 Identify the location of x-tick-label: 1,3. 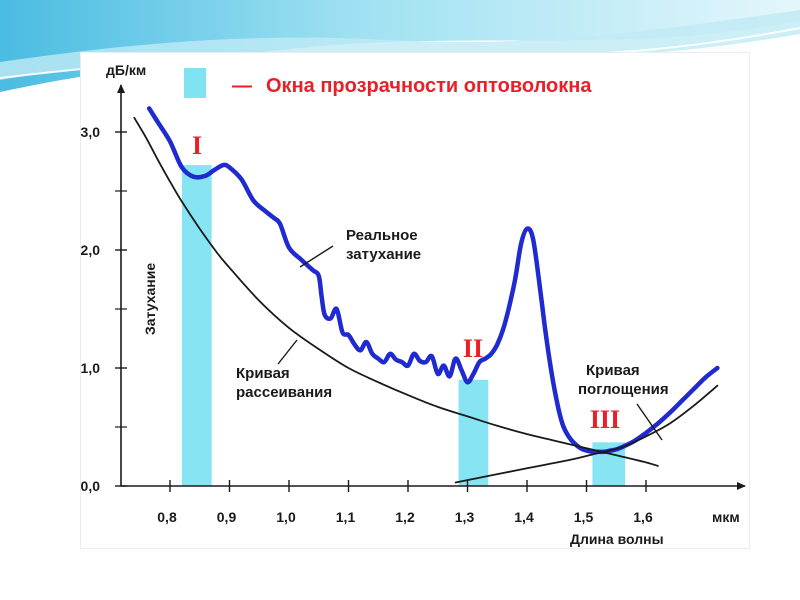
(465, 517).